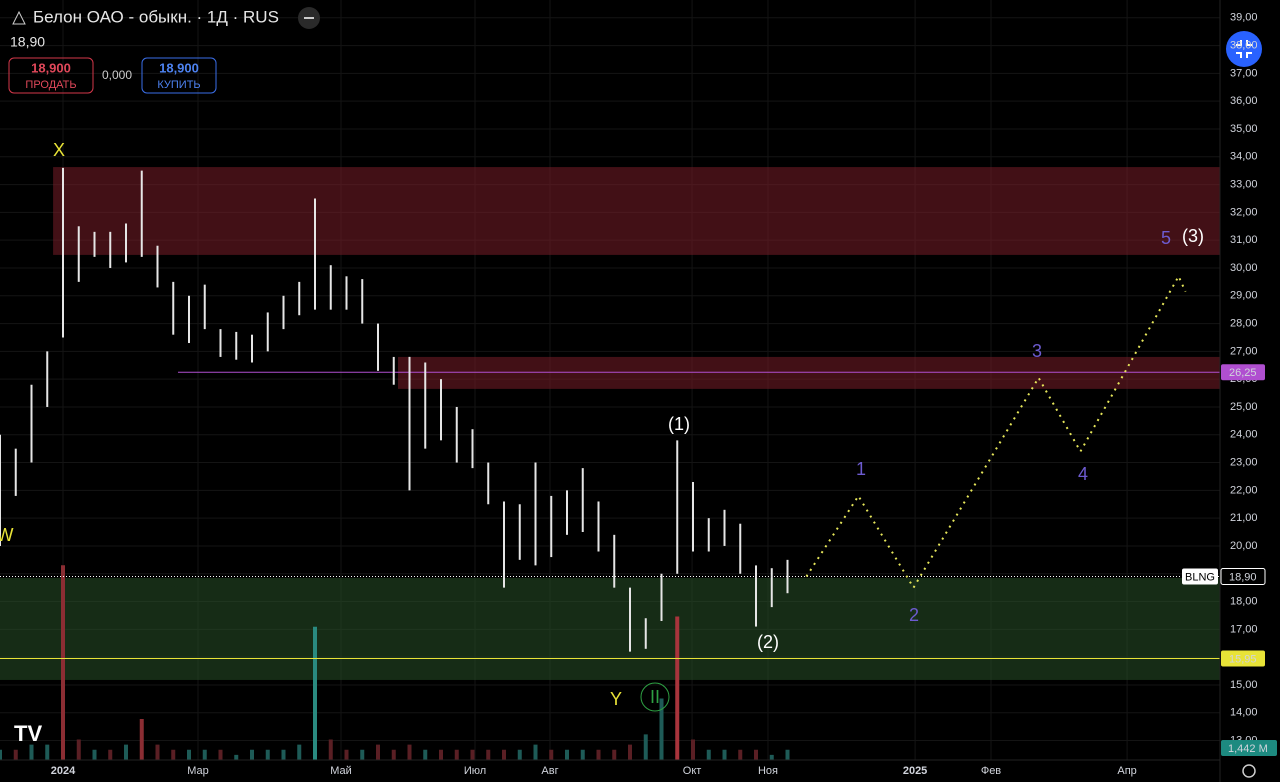  Describe the element at coordinates (692, 771) in the screenshot. I see `x-tick-label: Окт` at that location.